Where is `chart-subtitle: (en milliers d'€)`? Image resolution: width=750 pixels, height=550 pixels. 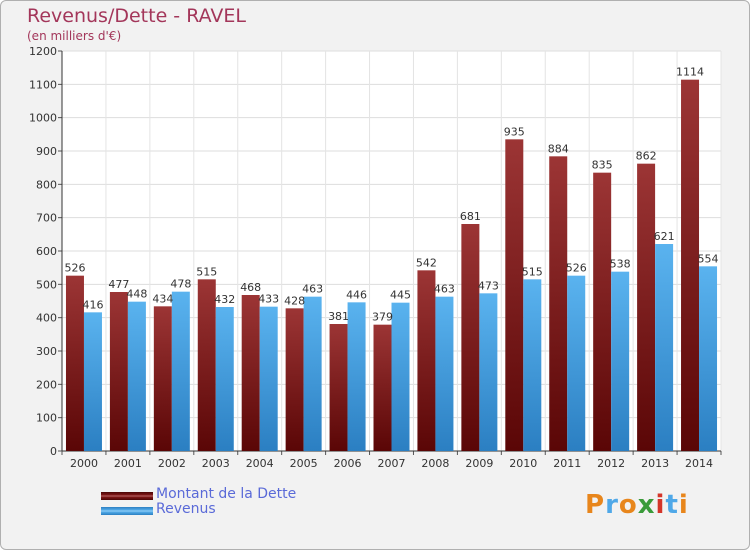 chart-subtitle: (en milliers d'€) is located at coordinates (74, 36).